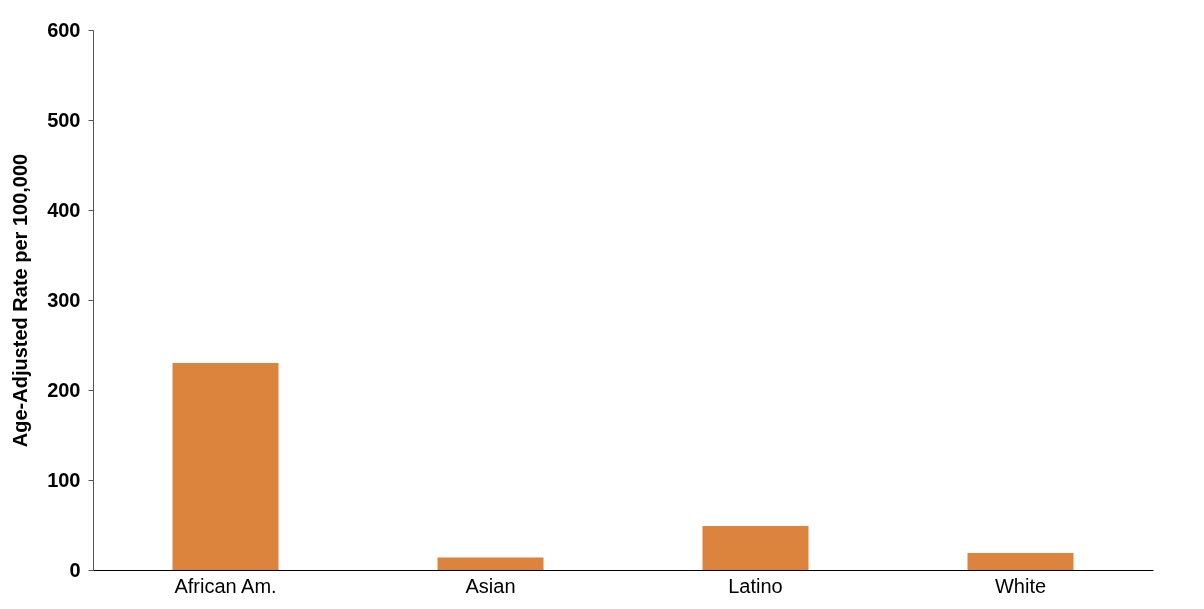  Describe the element at coordinates (75, 569) in the screenshot. I see `y-tick-label: 0` at that location.